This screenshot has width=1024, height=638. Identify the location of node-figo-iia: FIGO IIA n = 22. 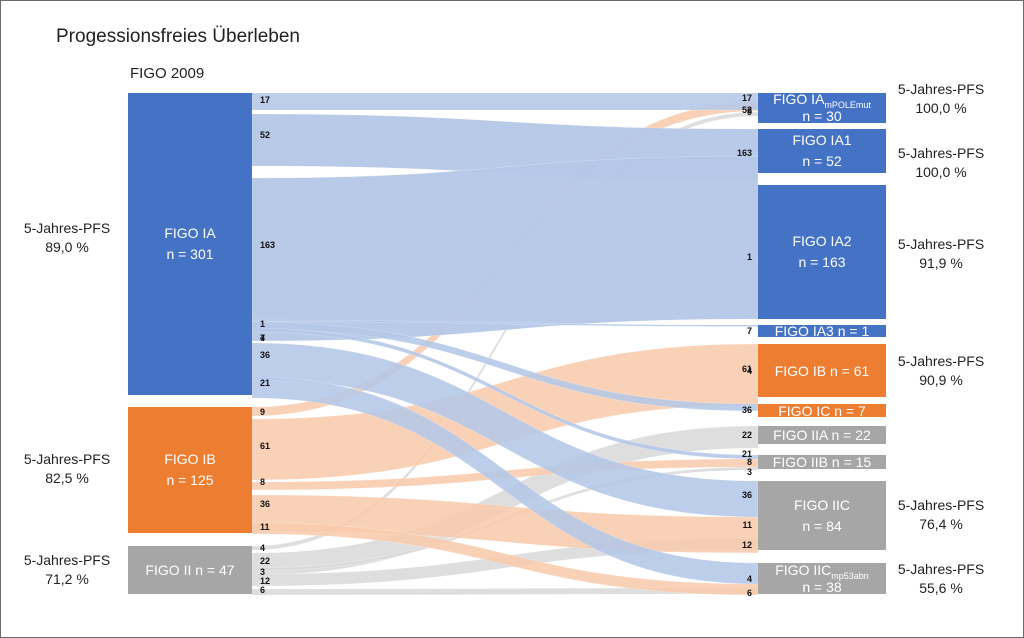
(822, 435).